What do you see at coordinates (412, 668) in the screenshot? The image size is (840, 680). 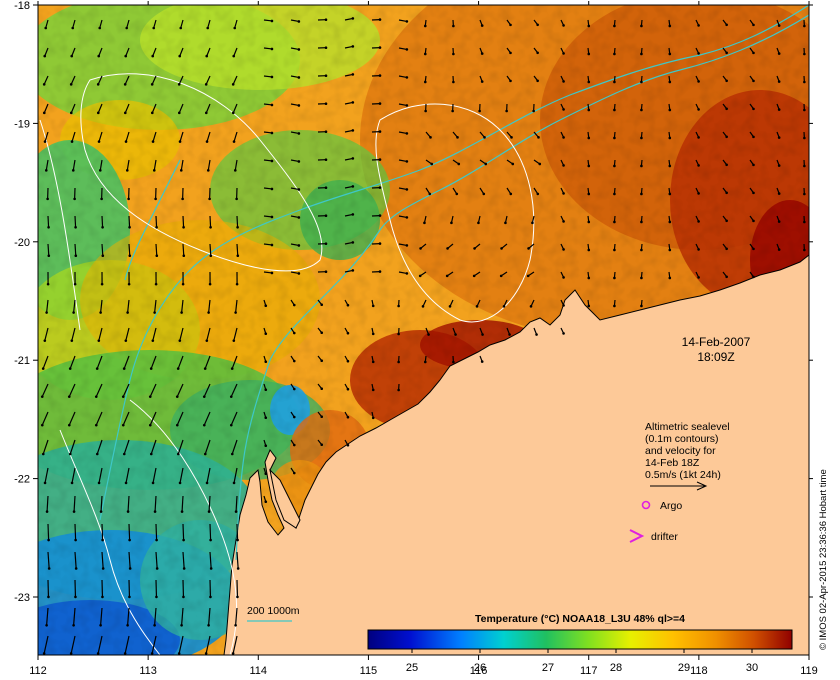 I see `colorbar-tick-label: 25` at bounding box center [412, 668].